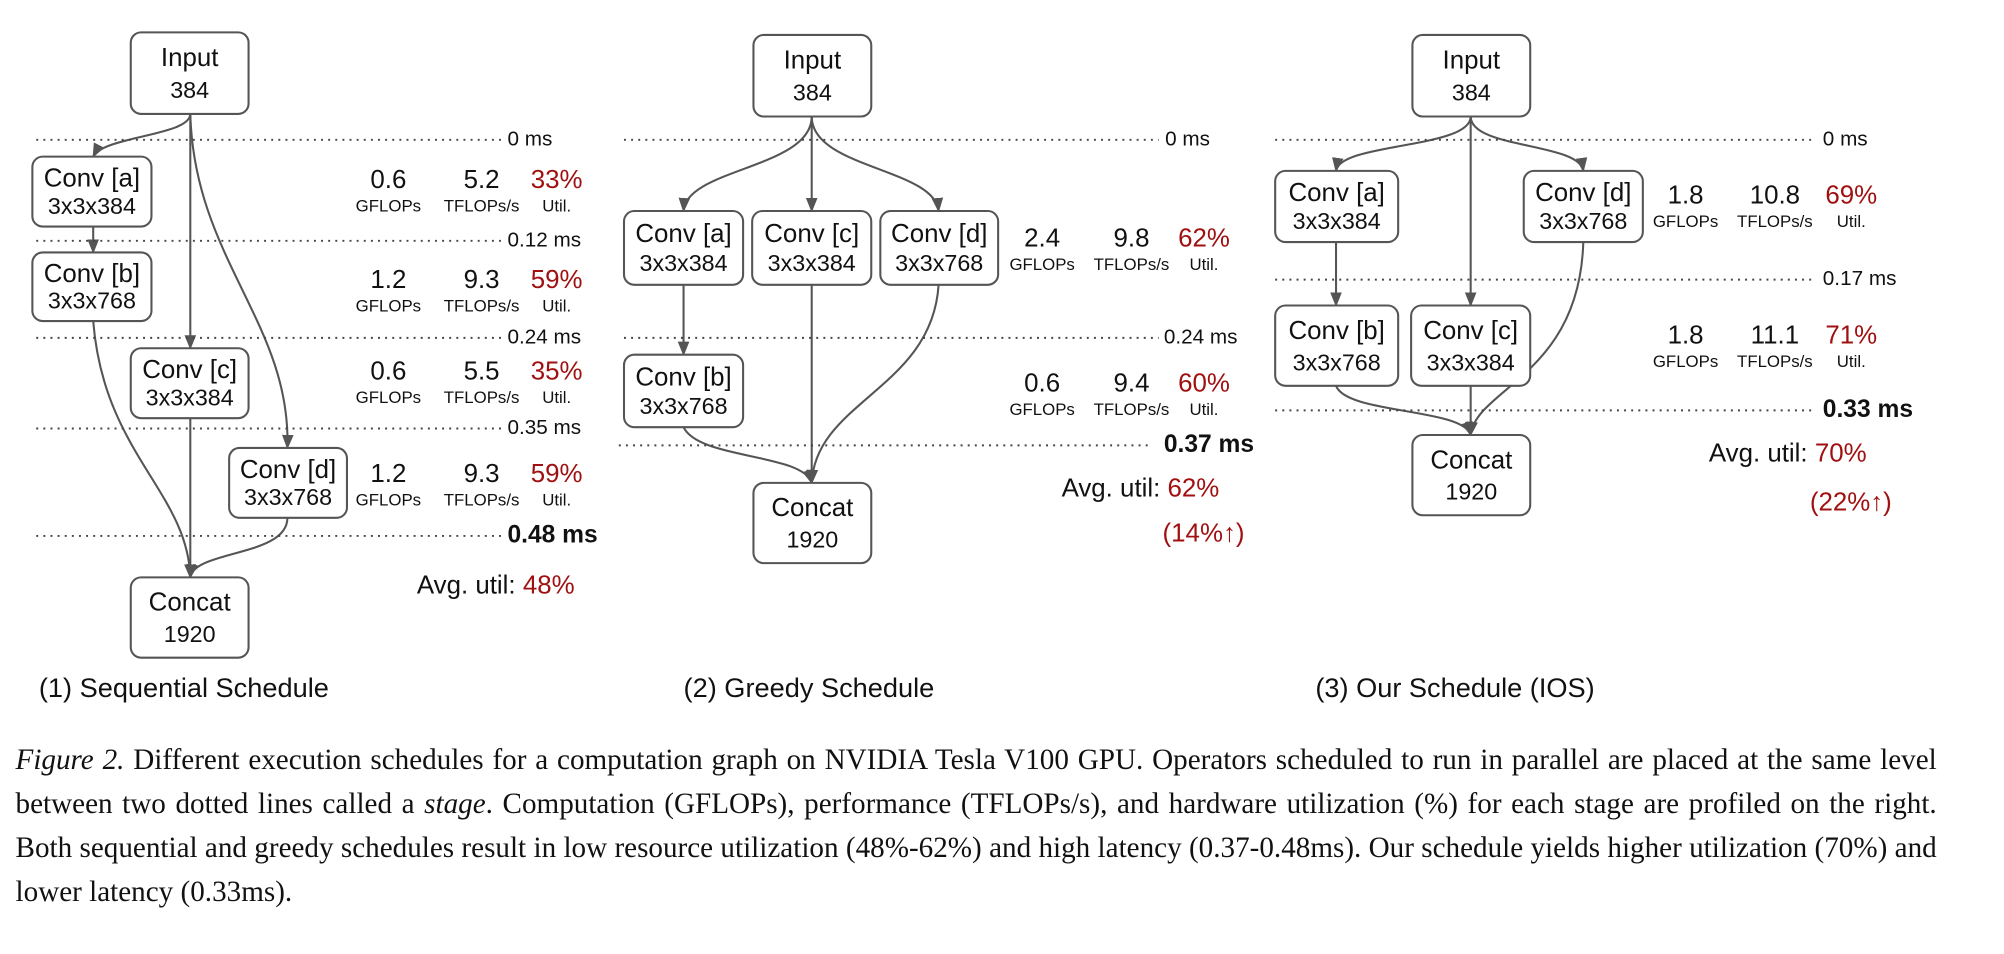  What do you see at coordinates (544, 427) in the screenshot?
I see `stage-time: 0.35 ms` at bounding box center [544, 427].